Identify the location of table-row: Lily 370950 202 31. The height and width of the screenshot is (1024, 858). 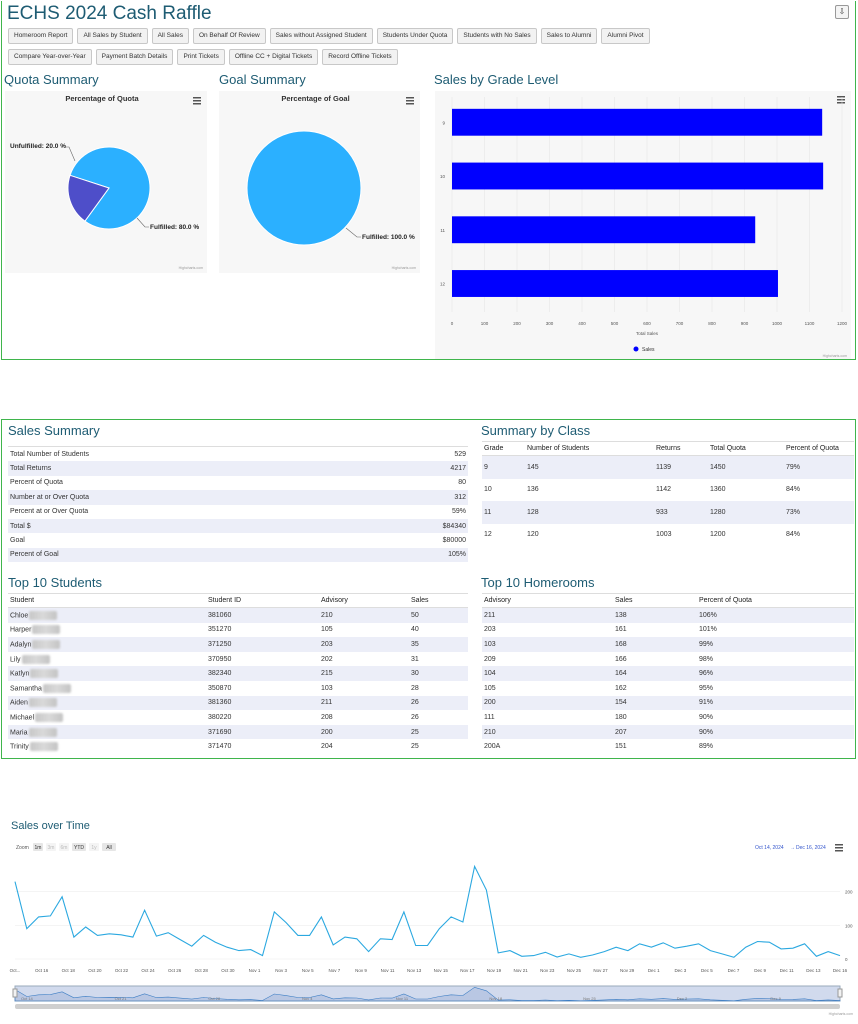
(238, 659).